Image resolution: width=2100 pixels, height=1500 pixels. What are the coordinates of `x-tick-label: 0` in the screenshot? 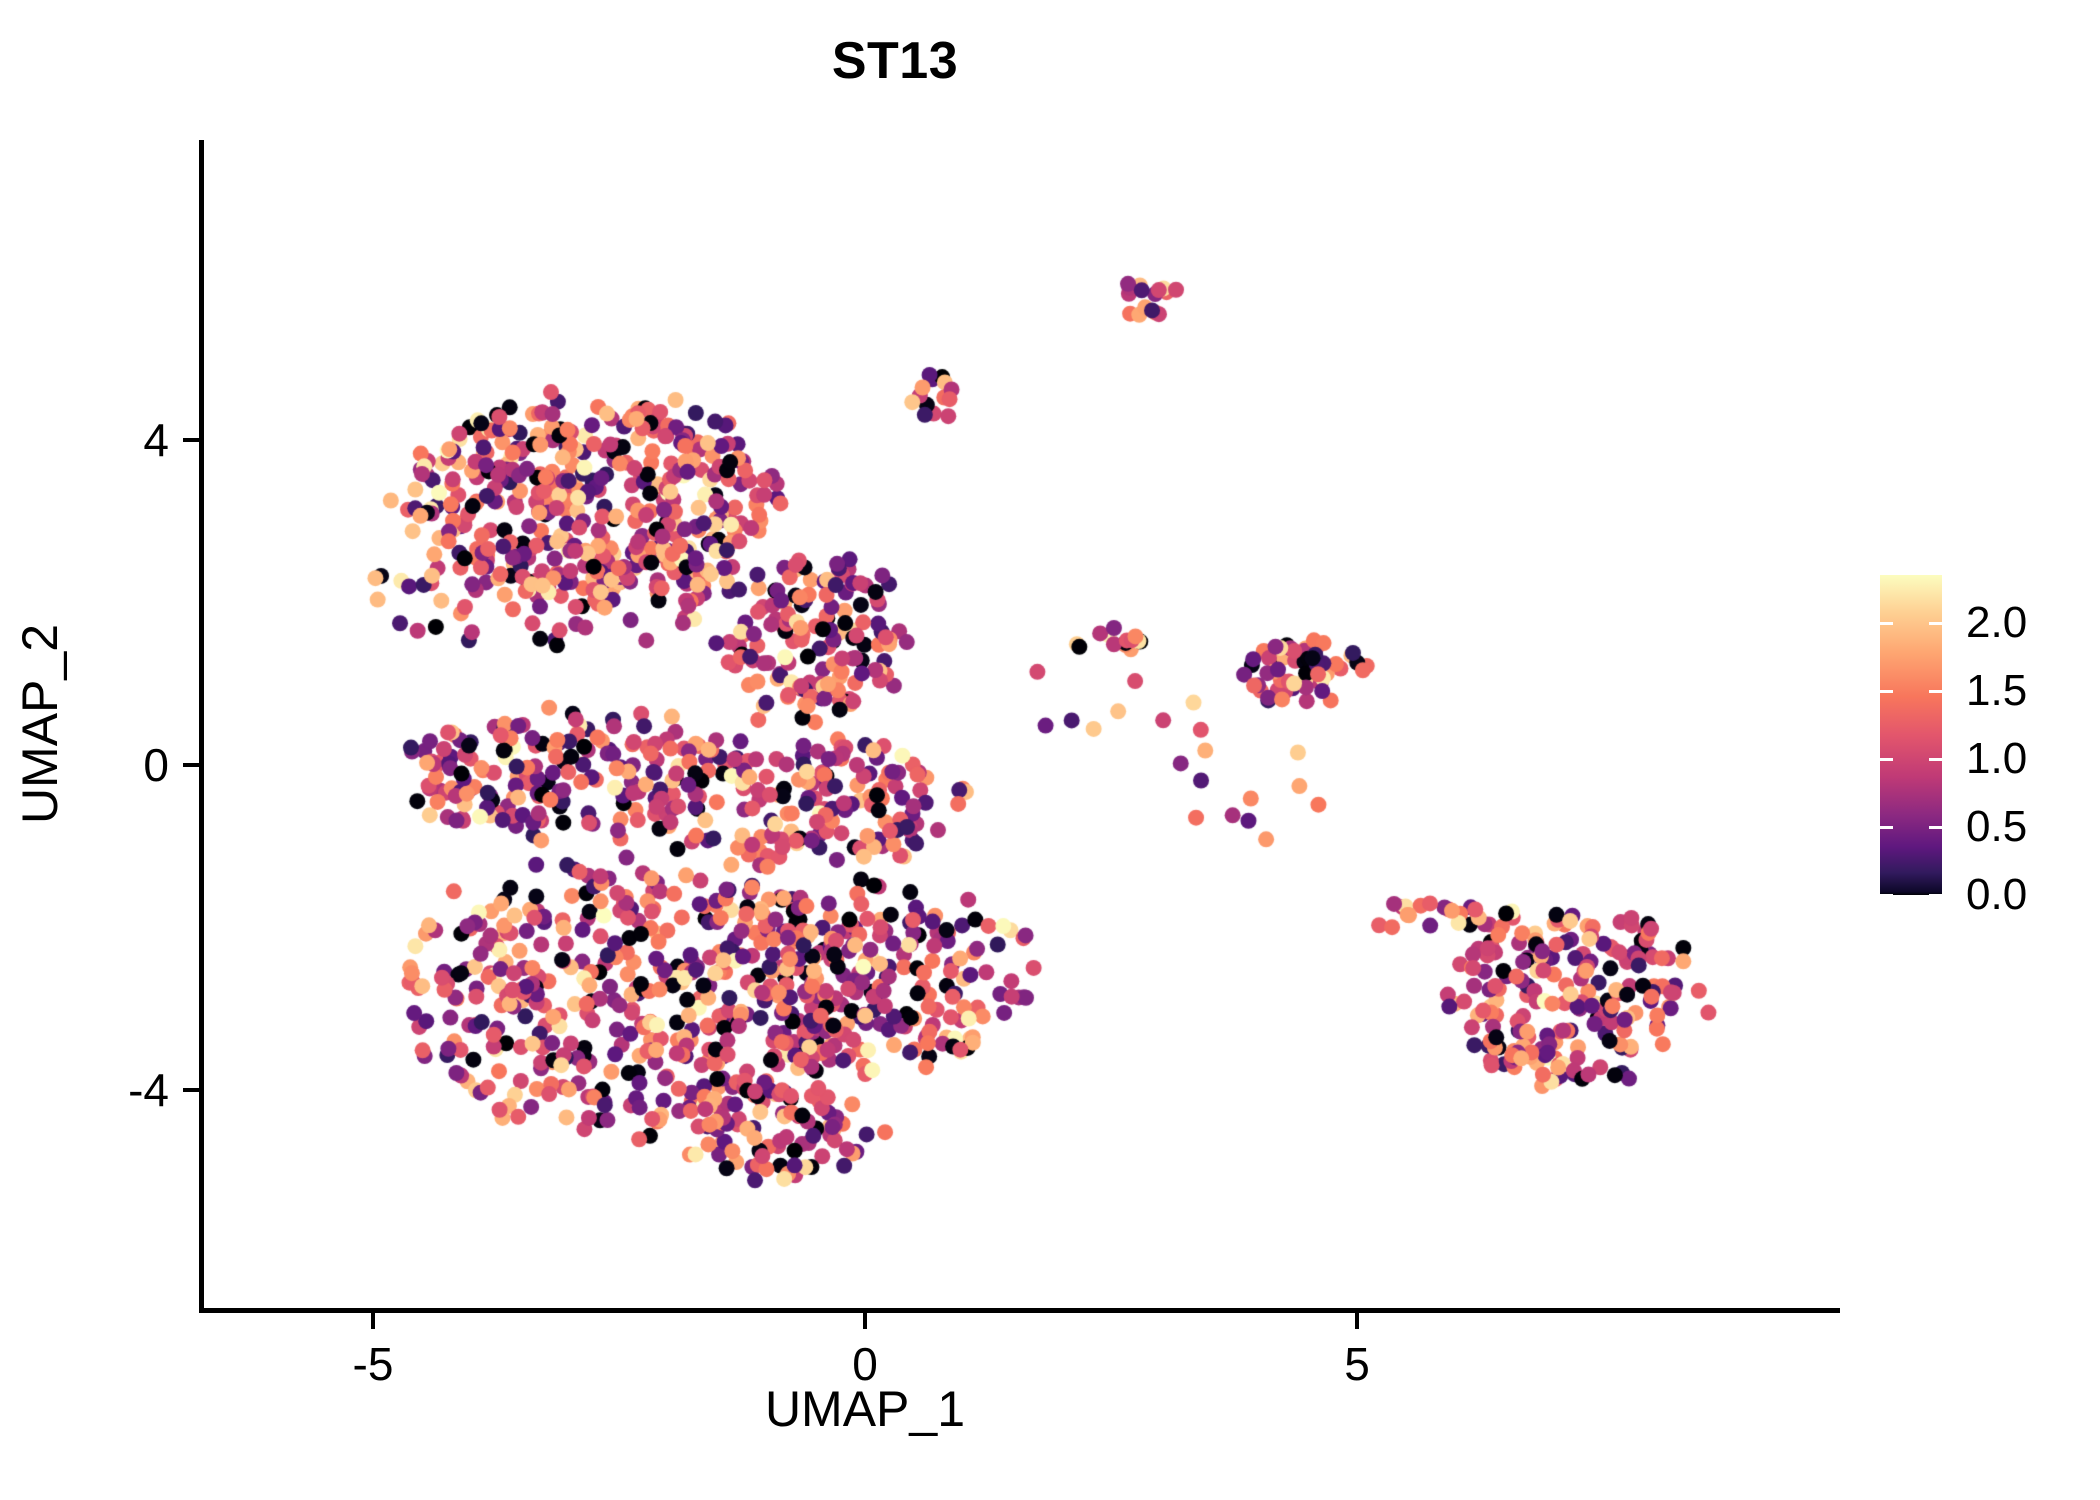 It's located at (865, 1364).